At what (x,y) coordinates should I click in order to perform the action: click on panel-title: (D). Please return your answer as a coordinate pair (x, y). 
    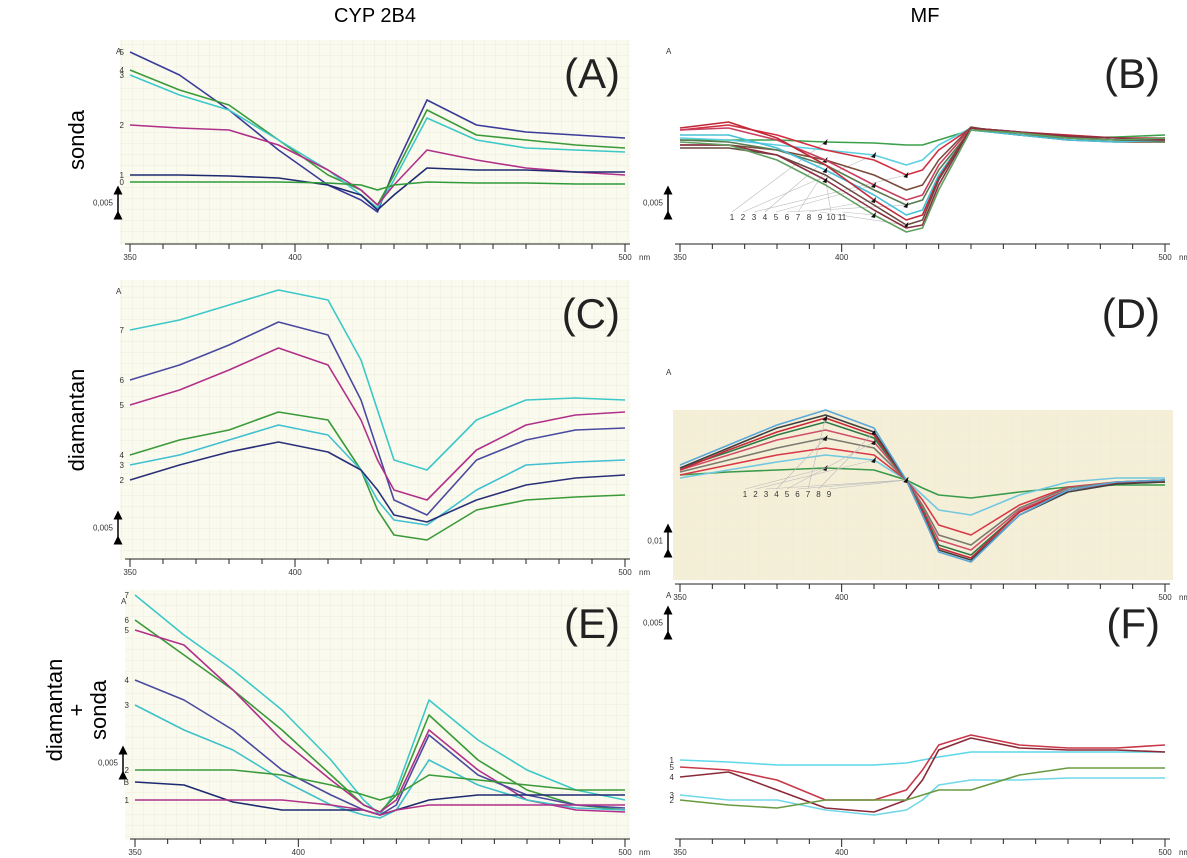
    Looking at the image, I should click on (1131, 313).